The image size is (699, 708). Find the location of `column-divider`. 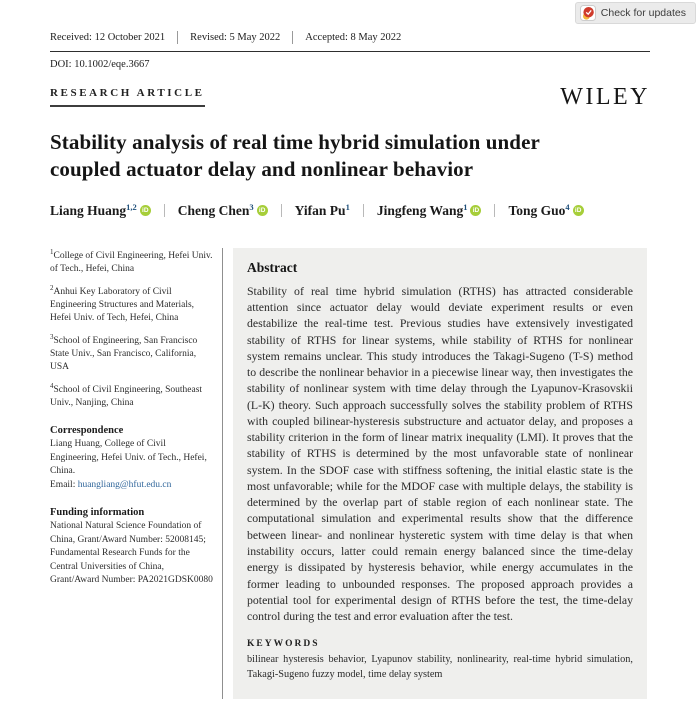

column-divider is located at coordinates (222, 473).